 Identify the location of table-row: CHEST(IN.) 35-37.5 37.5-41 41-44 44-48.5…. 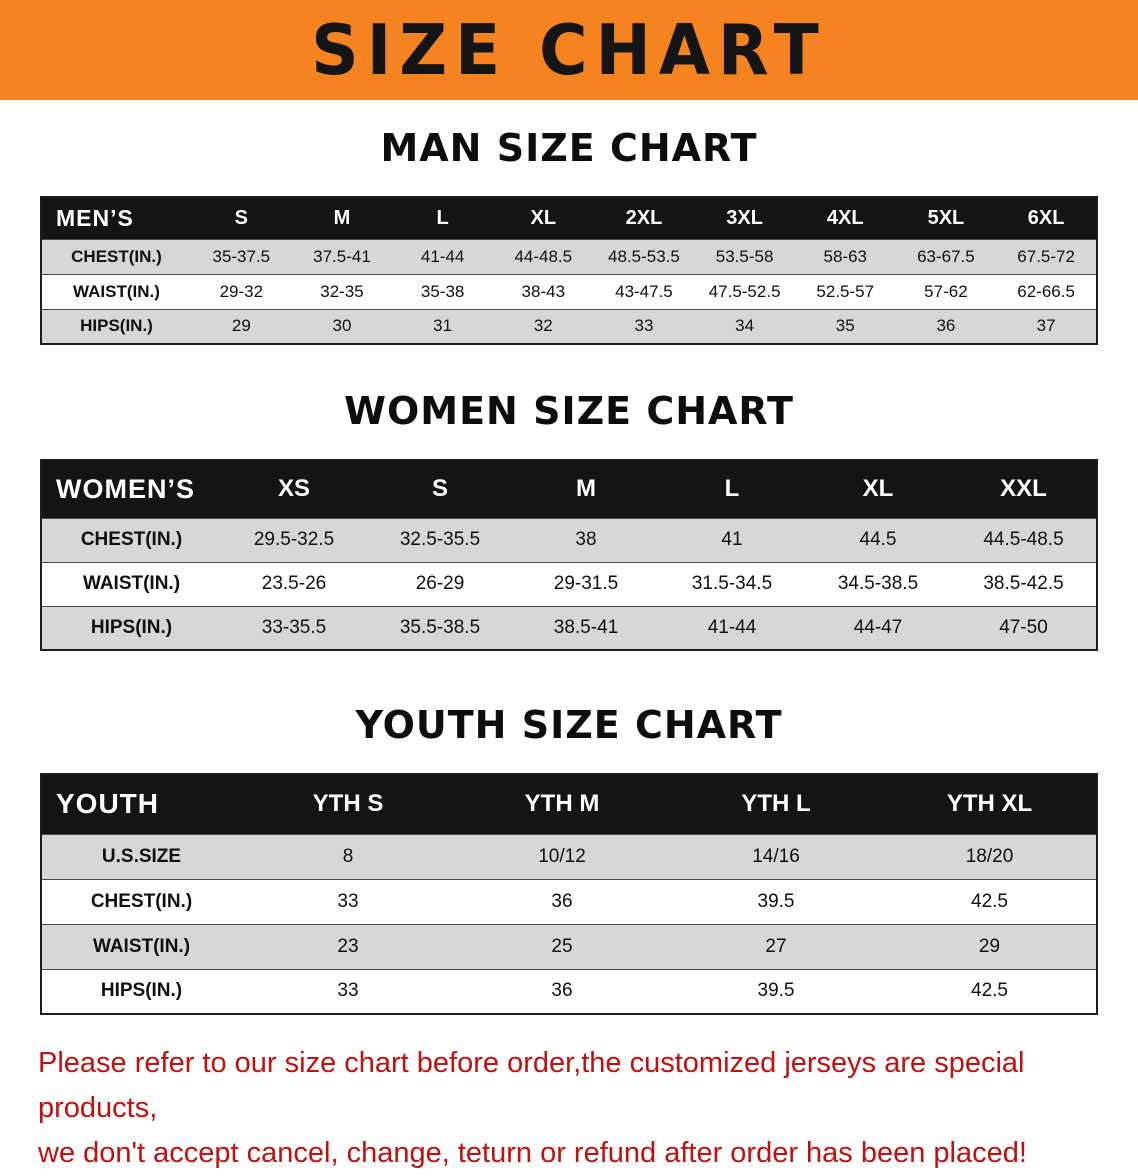
(569, 256).